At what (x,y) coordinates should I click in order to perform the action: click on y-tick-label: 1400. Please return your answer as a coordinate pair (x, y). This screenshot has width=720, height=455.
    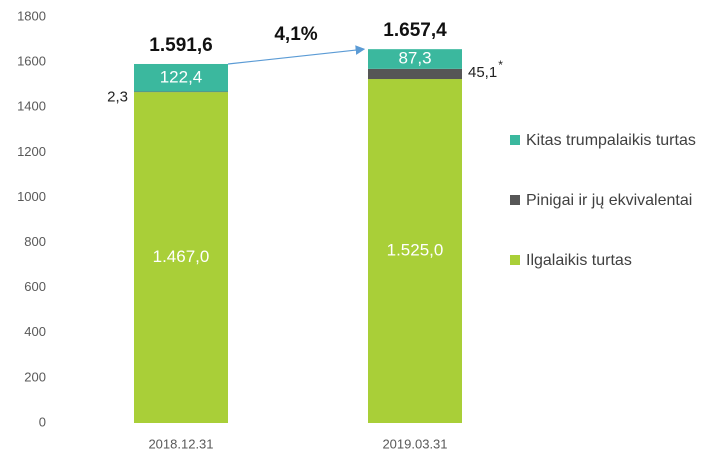
    Looking at the image, I should click on (31, 106).